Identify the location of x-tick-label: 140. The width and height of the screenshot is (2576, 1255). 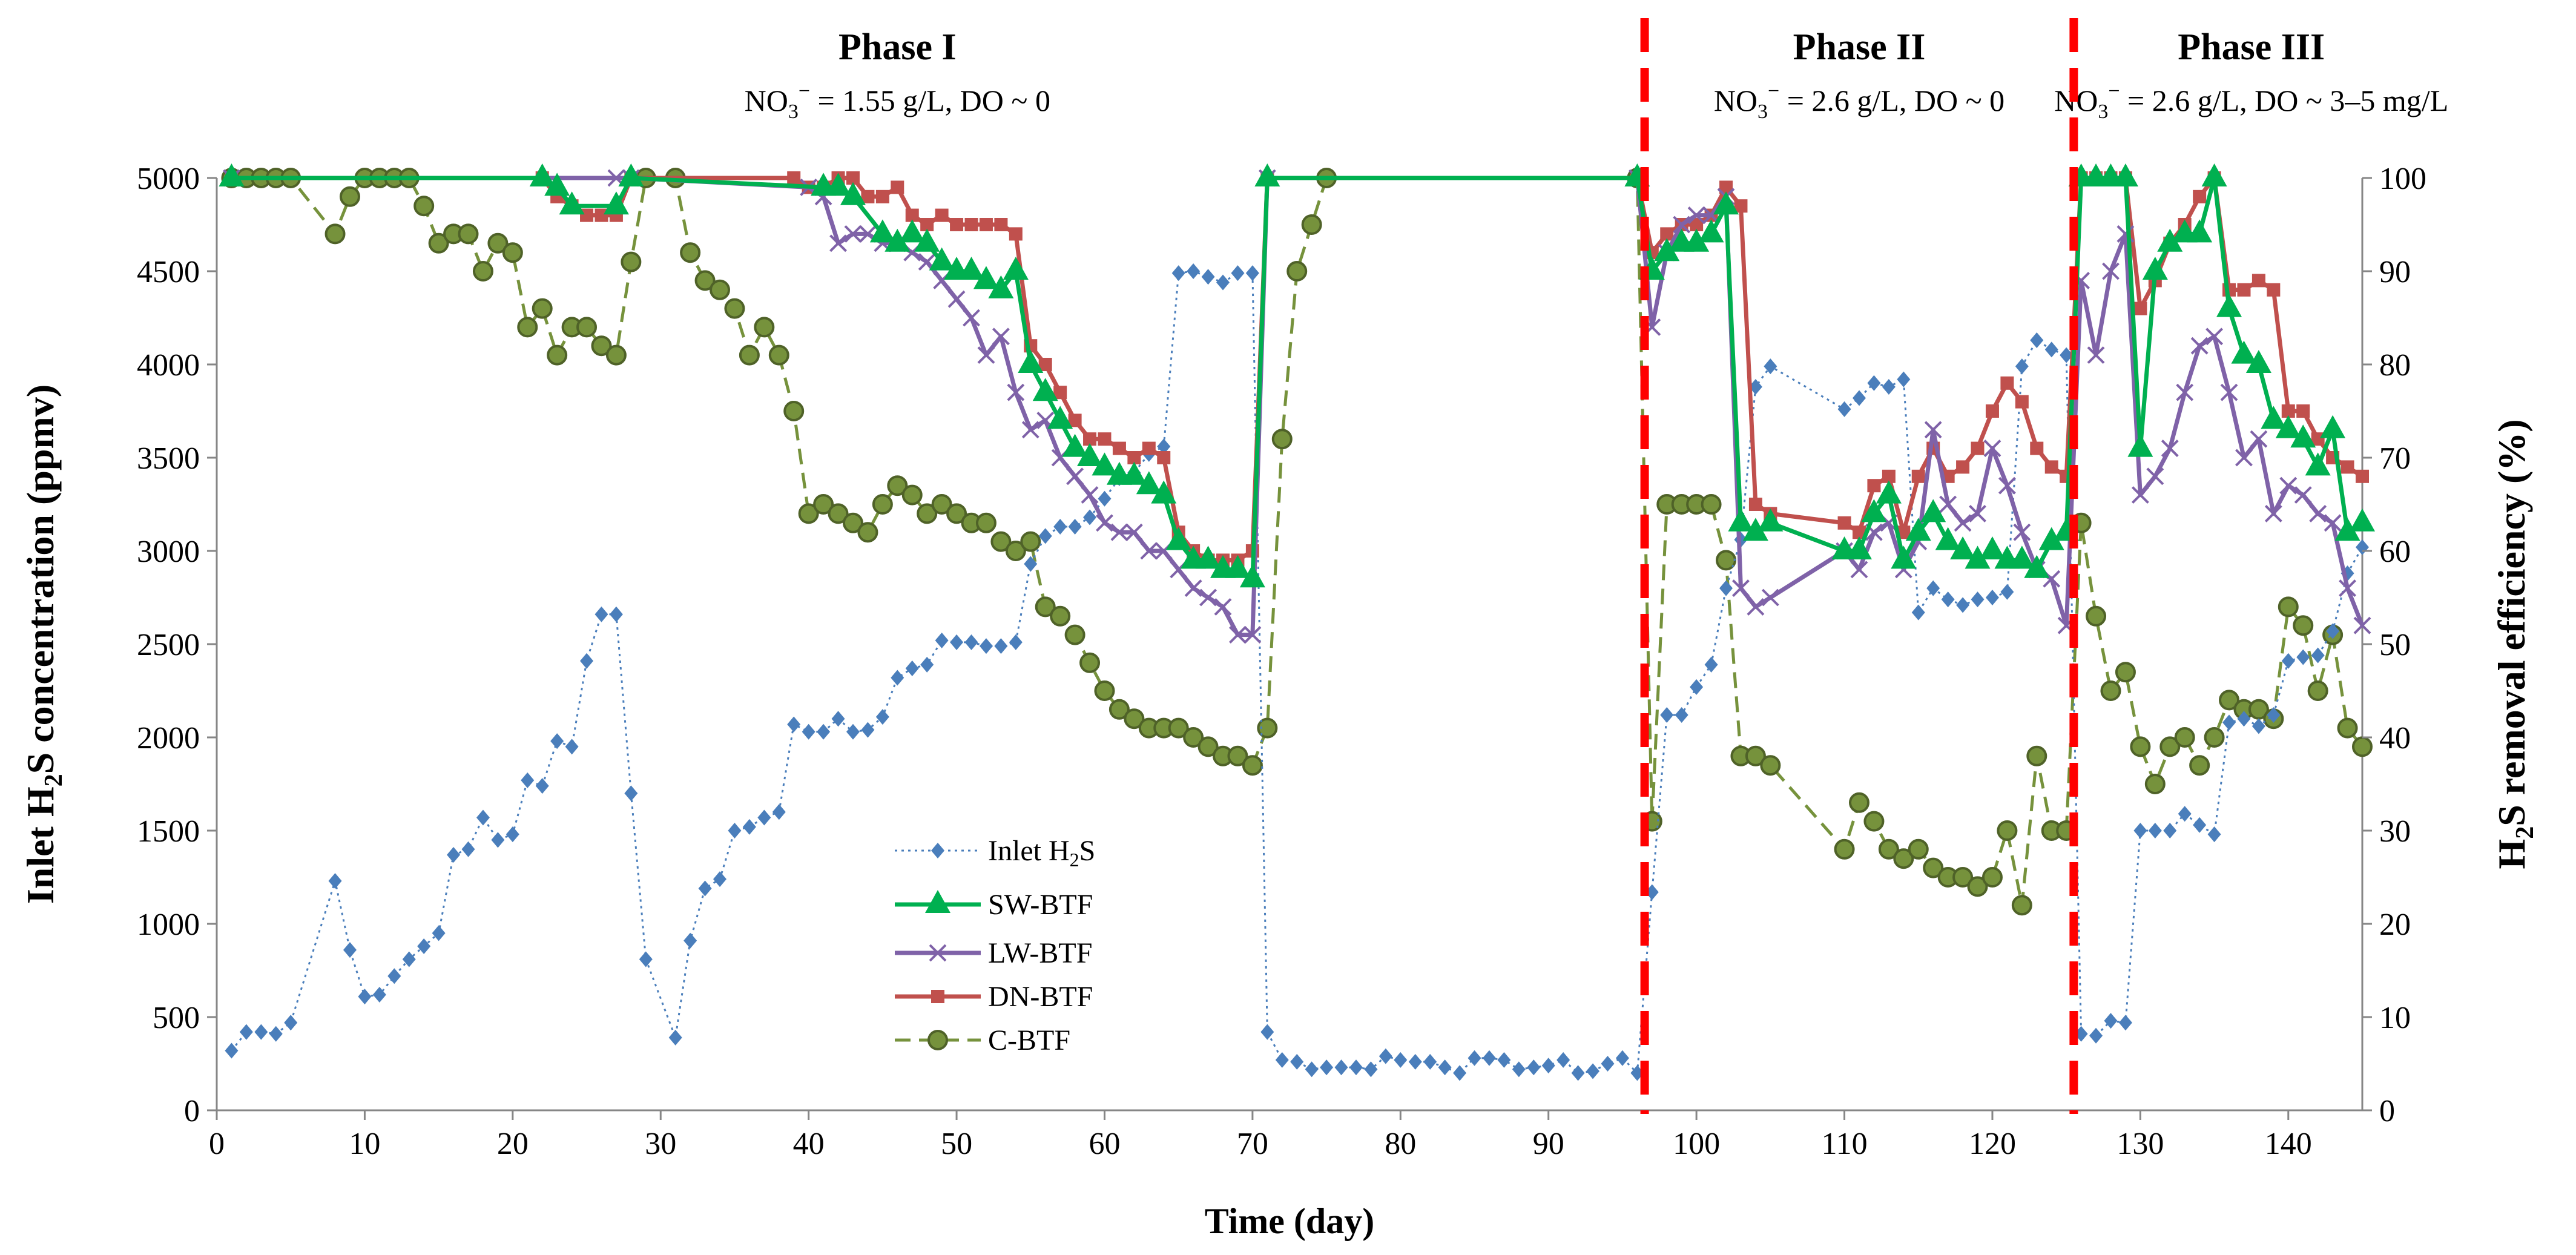
(2288, 1144).